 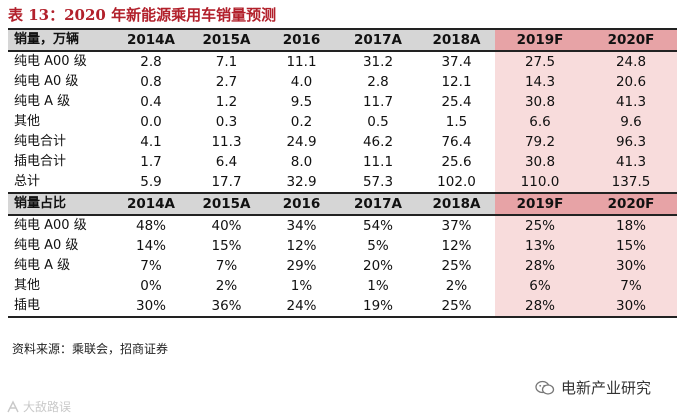 I want to click on header-row: 销量占比 2014A 2015A 2016 2017A 2018A 2019F 2020F, so click(x=342, y=204).